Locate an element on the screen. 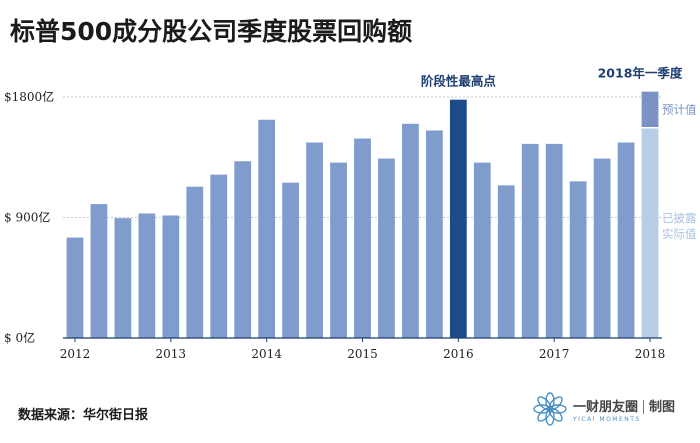 Image resolution: width=700 pixels, height=443 pixels. x-tick-label: 2016 is located at coordinates (458, 354).